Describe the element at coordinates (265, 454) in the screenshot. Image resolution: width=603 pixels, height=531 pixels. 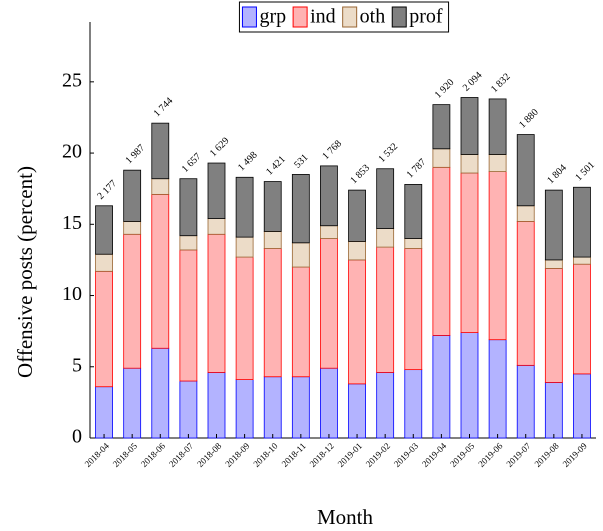
I see `x-tick-label: 2018-10` at that location.